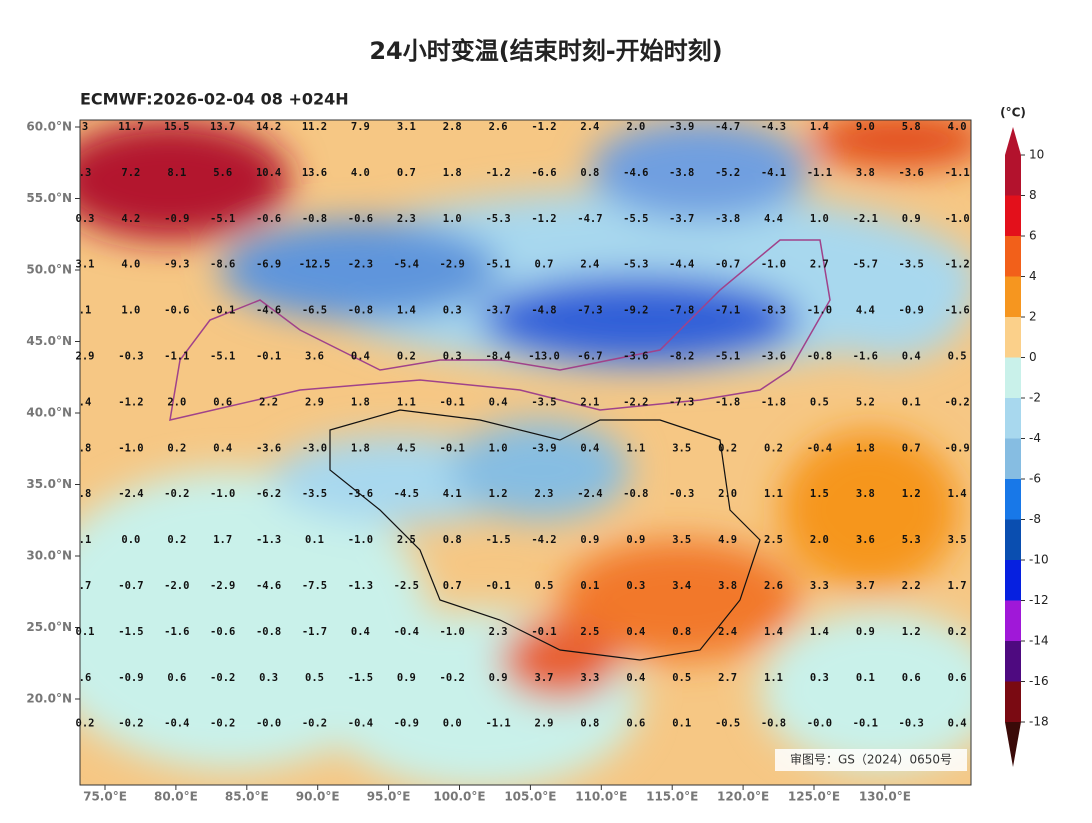 Image resolution: width=1092 pixels, height=823 pixels. I want to click on grid-value: -0.7, so click(727, 265).